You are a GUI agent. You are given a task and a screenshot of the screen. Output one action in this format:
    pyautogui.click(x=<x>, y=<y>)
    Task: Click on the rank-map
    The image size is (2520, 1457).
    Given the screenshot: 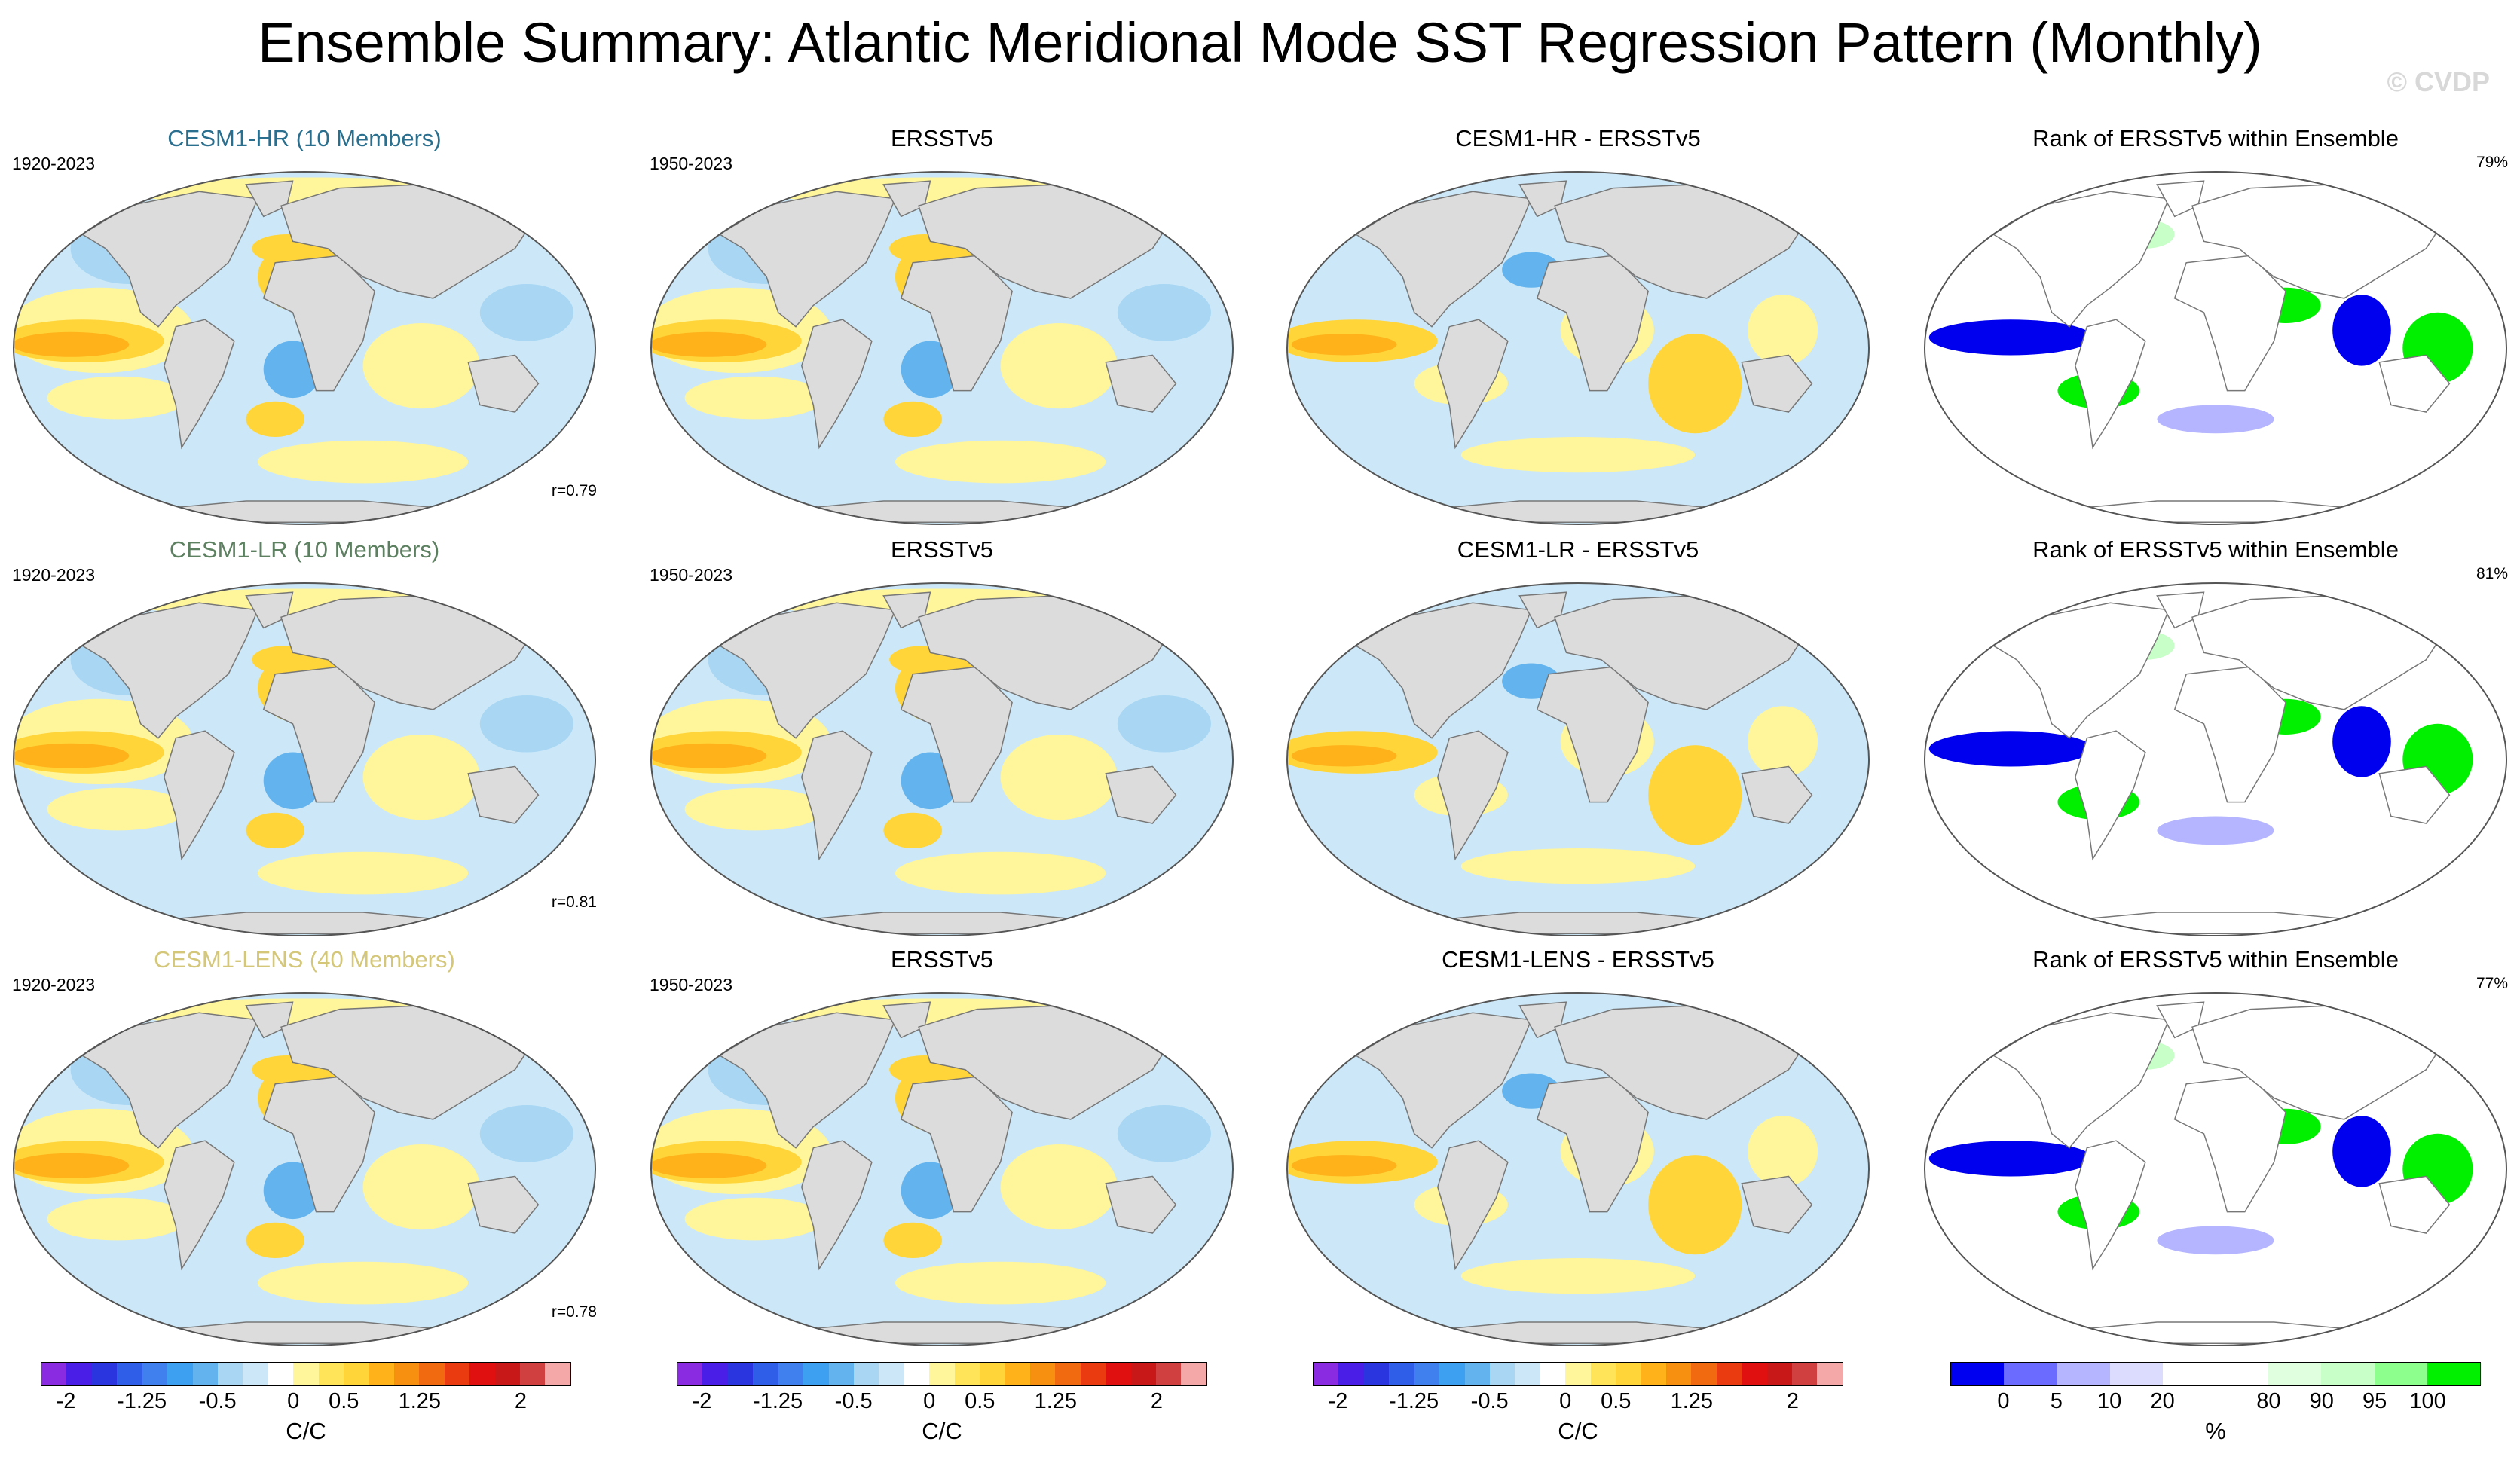 What is the action you would take?
    pyautogui.click(x=2215, y=350)
    